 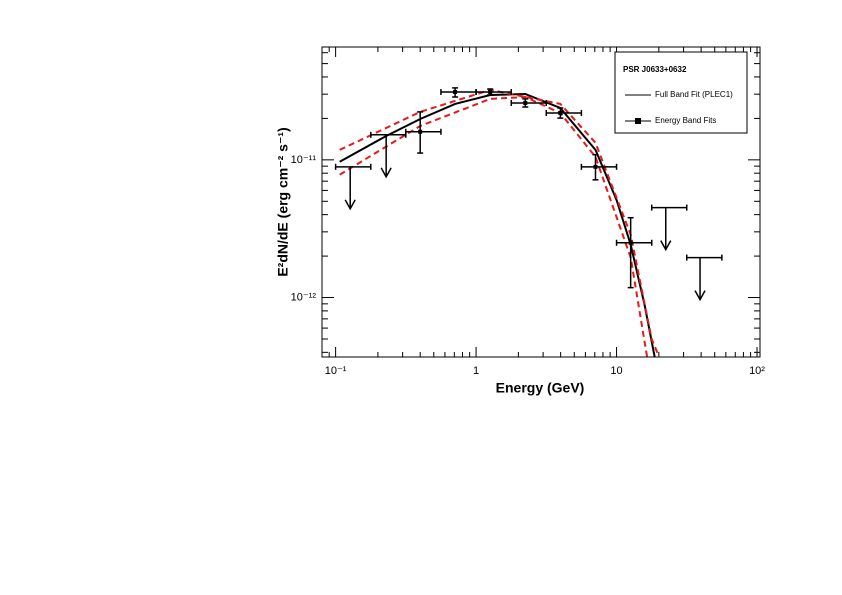 I want to click on y-tick-label: 10⁻¹¹, so click(x=304, y=160).